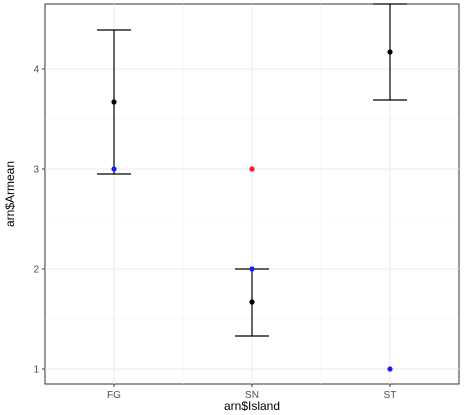 This screenshot has width=474, height=415. What do you see at coordinates (114, 395) in the screenshot?
I see `x-tick-label: FG` at bounding box center [114, 395].